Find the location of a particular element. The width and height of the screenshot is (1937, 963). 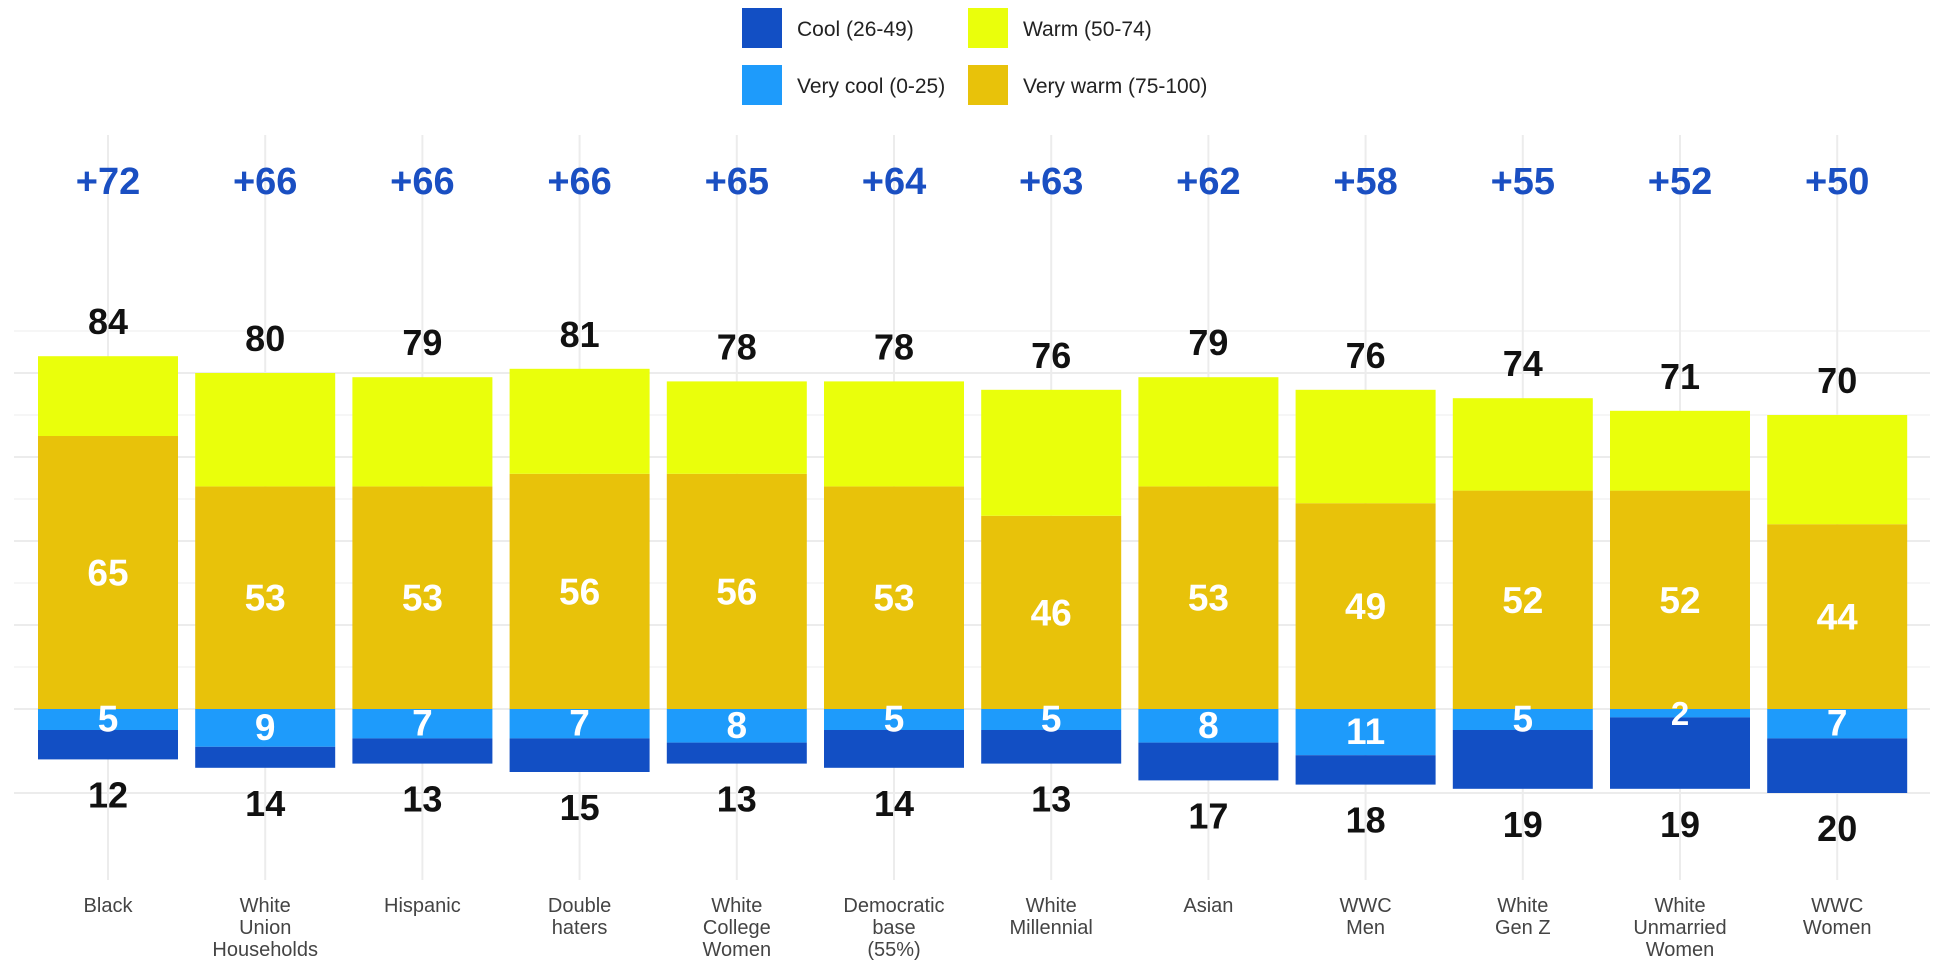

very-warm-label: 56 is located at coordinates (736, 591).